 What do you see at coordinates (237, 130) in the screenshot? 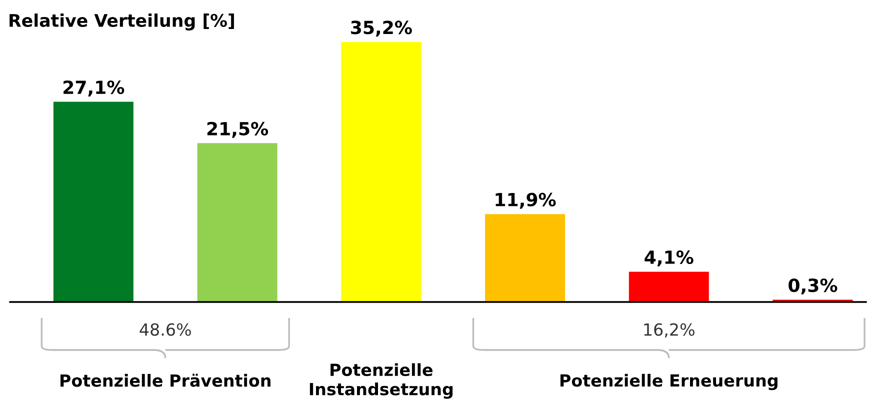
I see `data-label: 21,5%` at bounding box center [237, 130].